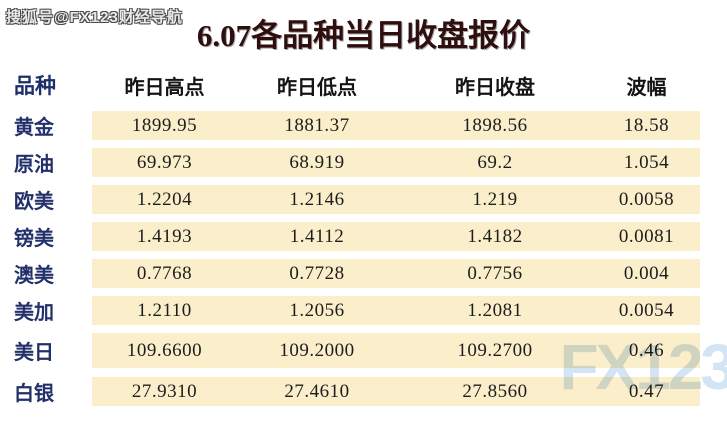 This screenshot has height=426, width=727. I want to click on cell-low: 109.2000, so click(317, 350).